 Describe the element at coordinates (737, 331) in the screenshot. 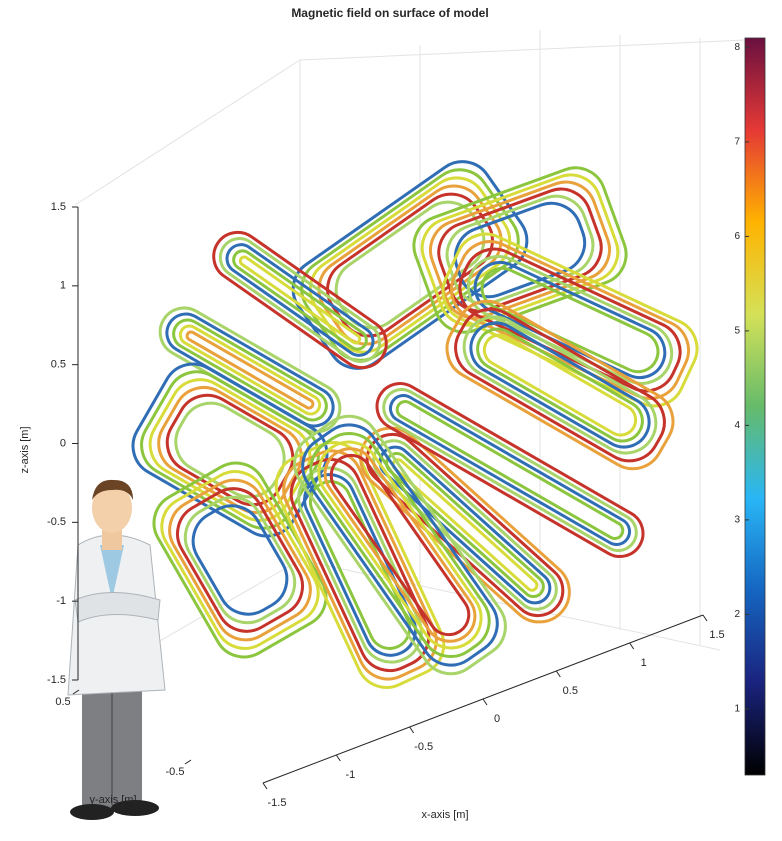

I see `colorbar-tick-label: 5` at that location.